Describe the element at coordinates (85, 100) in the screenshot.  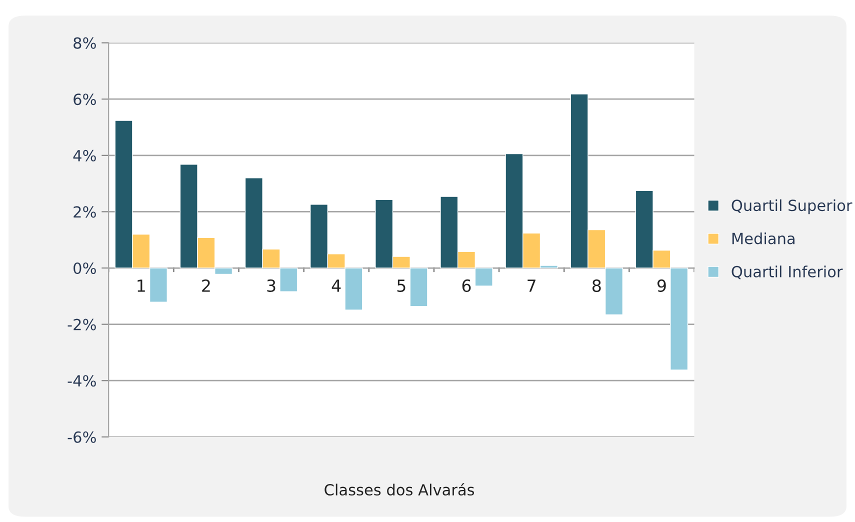
I see `y-tick-label: 6%` at that location.